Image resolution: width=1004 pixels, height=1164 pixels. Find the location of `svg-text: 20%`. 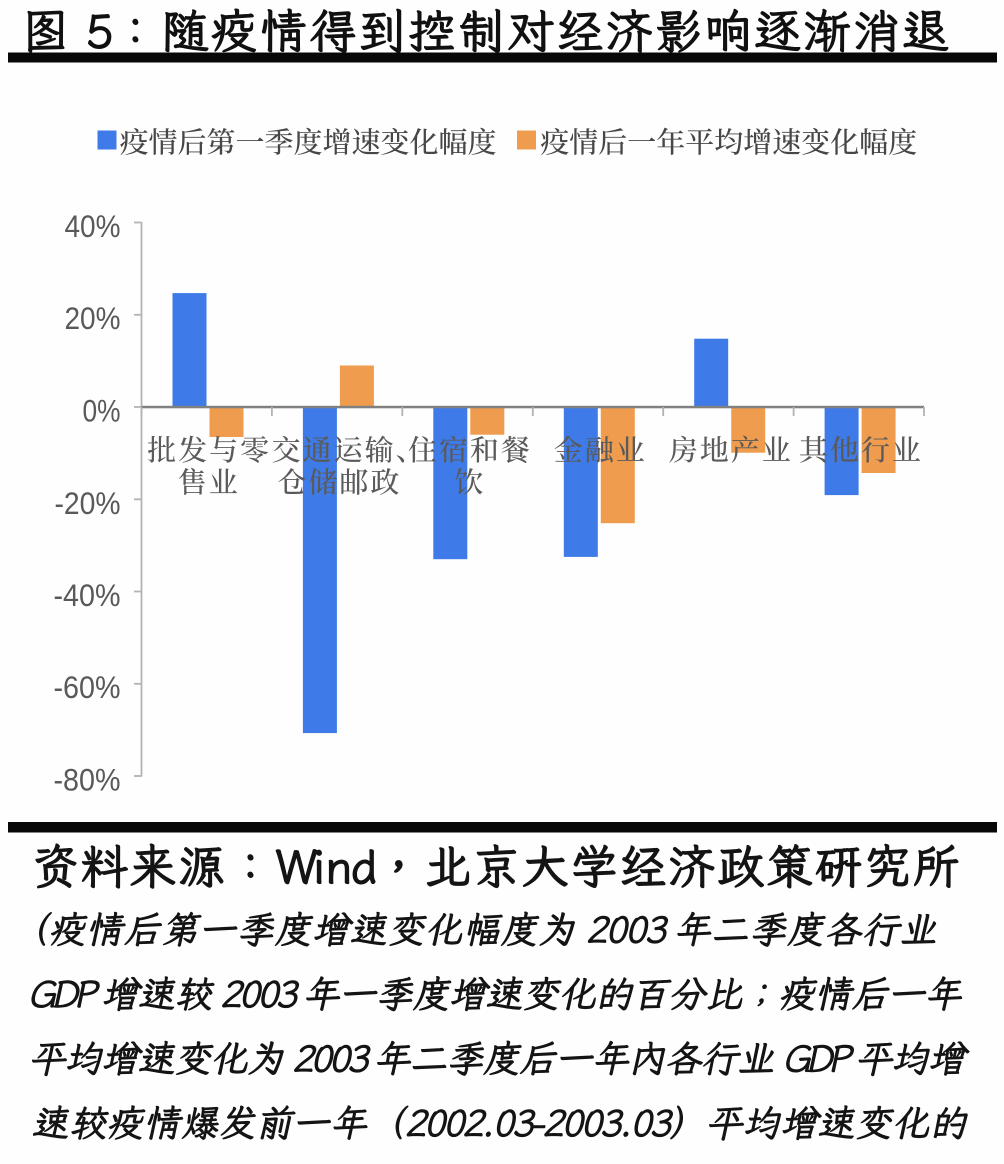

svg-text: 20% is located at coordinates (93, 318).